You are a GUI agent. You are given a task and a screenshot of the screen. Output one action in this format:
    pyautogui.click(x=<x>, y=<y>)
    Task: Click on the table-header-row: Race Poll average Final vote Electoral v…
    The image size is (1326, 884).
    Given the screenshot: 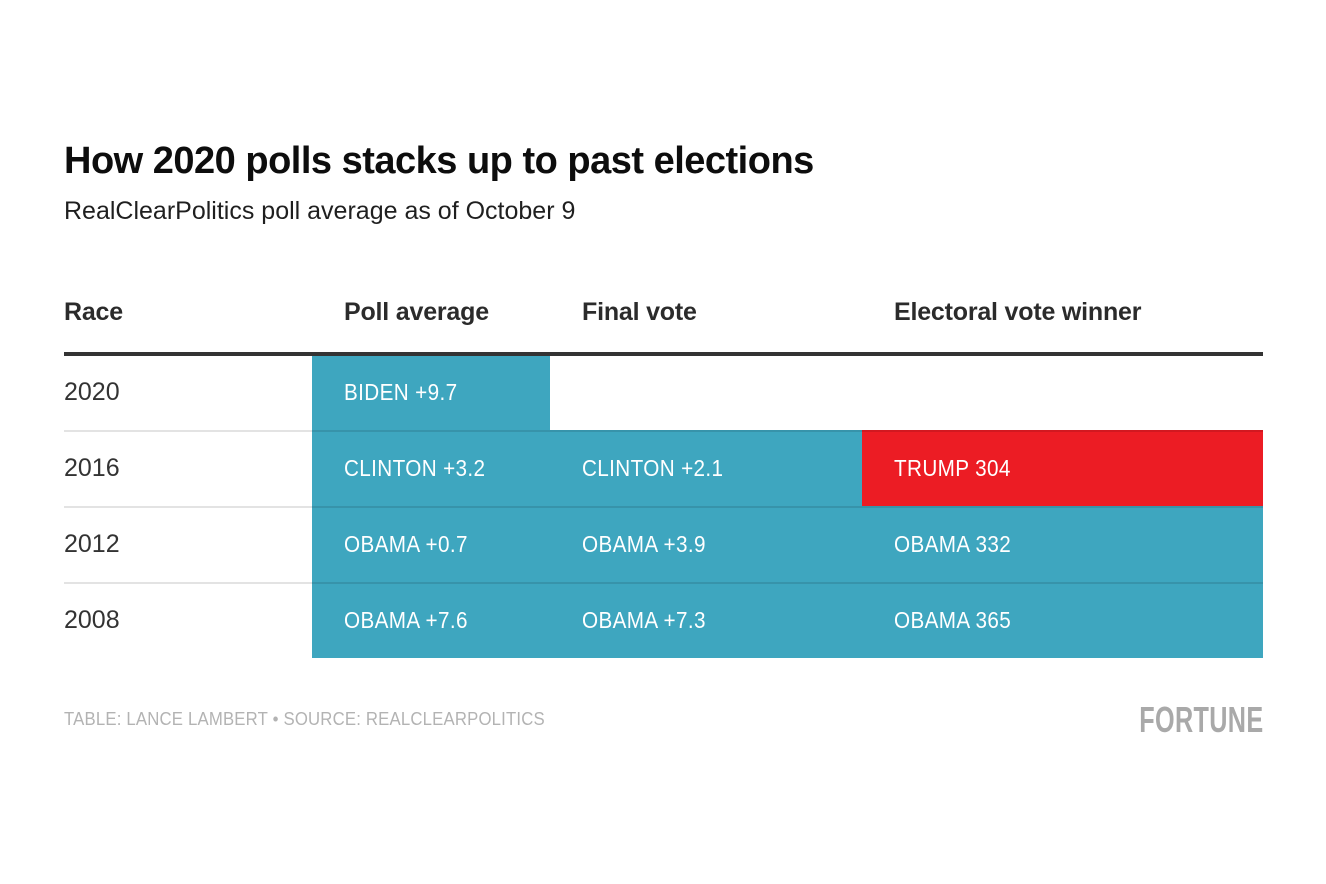 What is the action you would take?
    pyautogui.click(x=663, y=325)
    